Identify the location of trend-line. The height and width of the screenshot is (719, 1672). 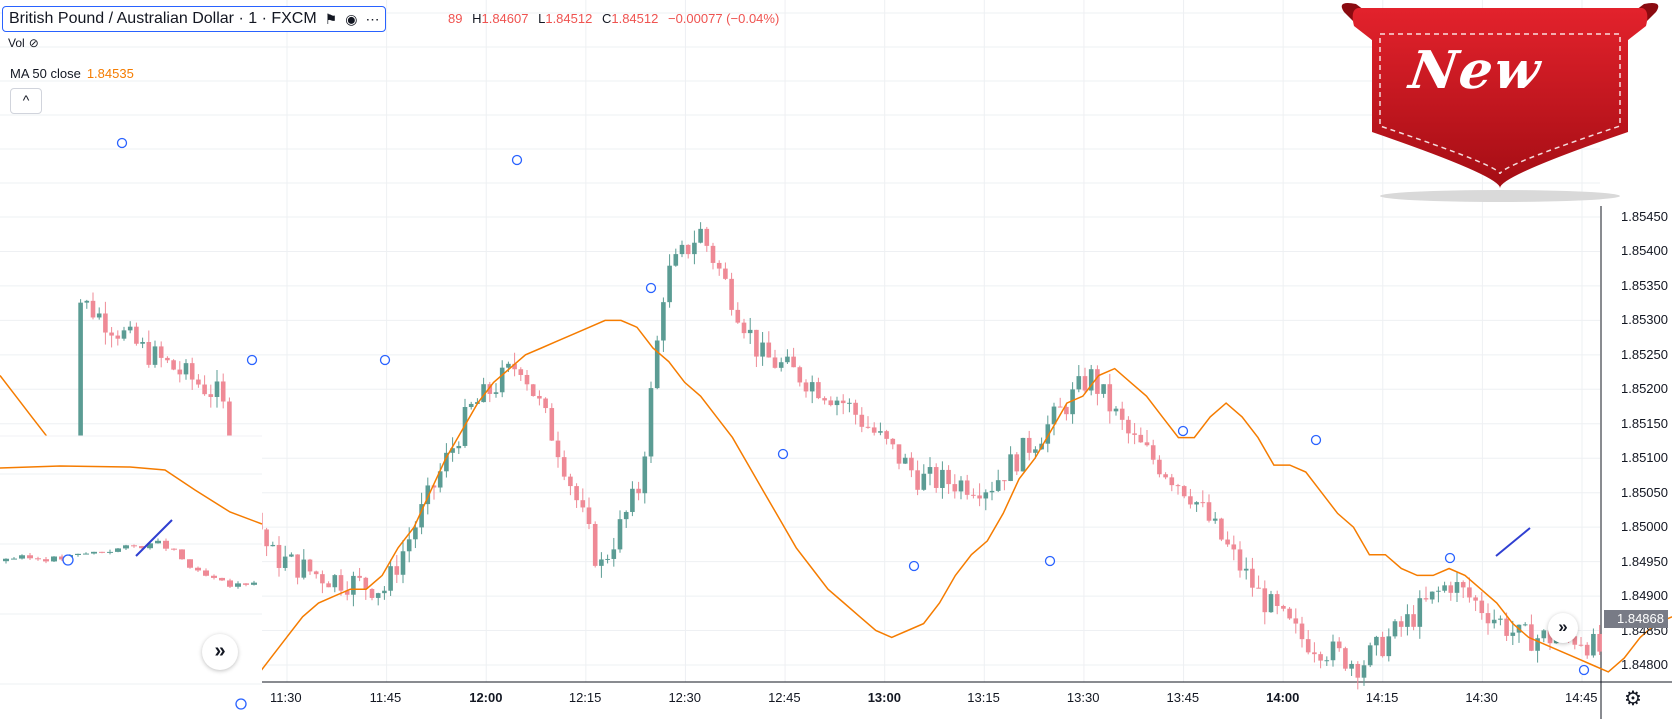
(1513, 542).